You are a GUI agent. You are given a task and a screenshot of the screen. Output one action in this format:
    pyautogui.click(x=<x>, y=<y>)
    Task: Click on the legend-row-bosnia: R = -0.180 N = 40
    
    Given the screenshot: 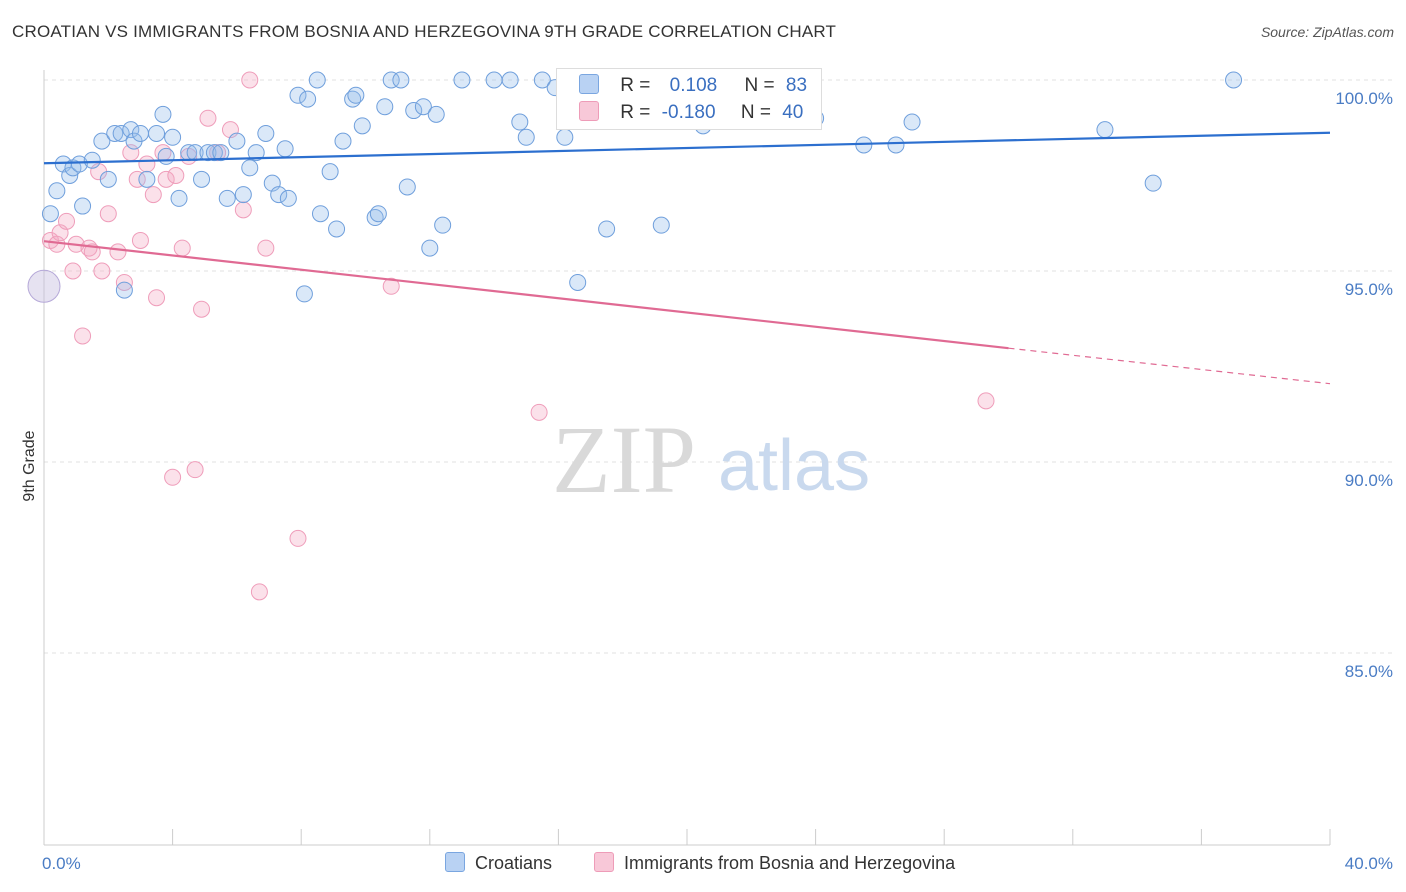 What is the action you would take?
    pyautogui.click(x=691, y=114)
    